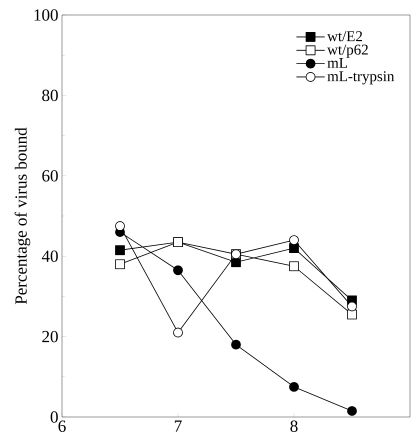 The image size is (412, 444). What do you see at coordinates (50, 256) in the screenshot?
I see `y-tick-label: 40` at bounding box center [50, 256].